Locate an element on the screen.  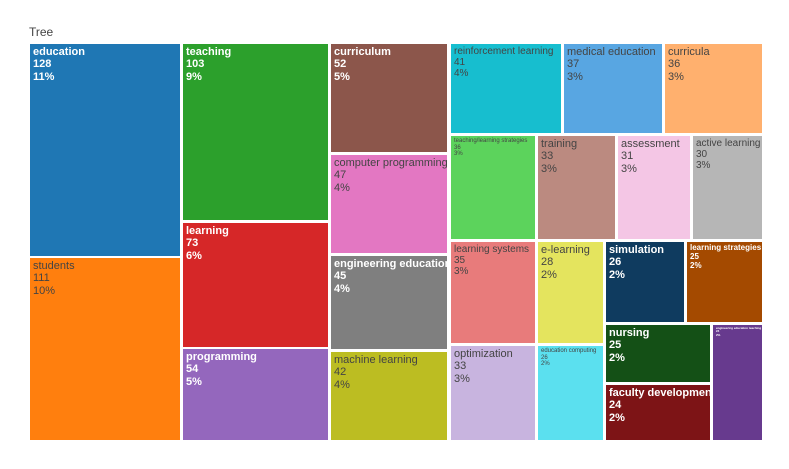
tile-percent: 9% is located at coordinates (194, 76).